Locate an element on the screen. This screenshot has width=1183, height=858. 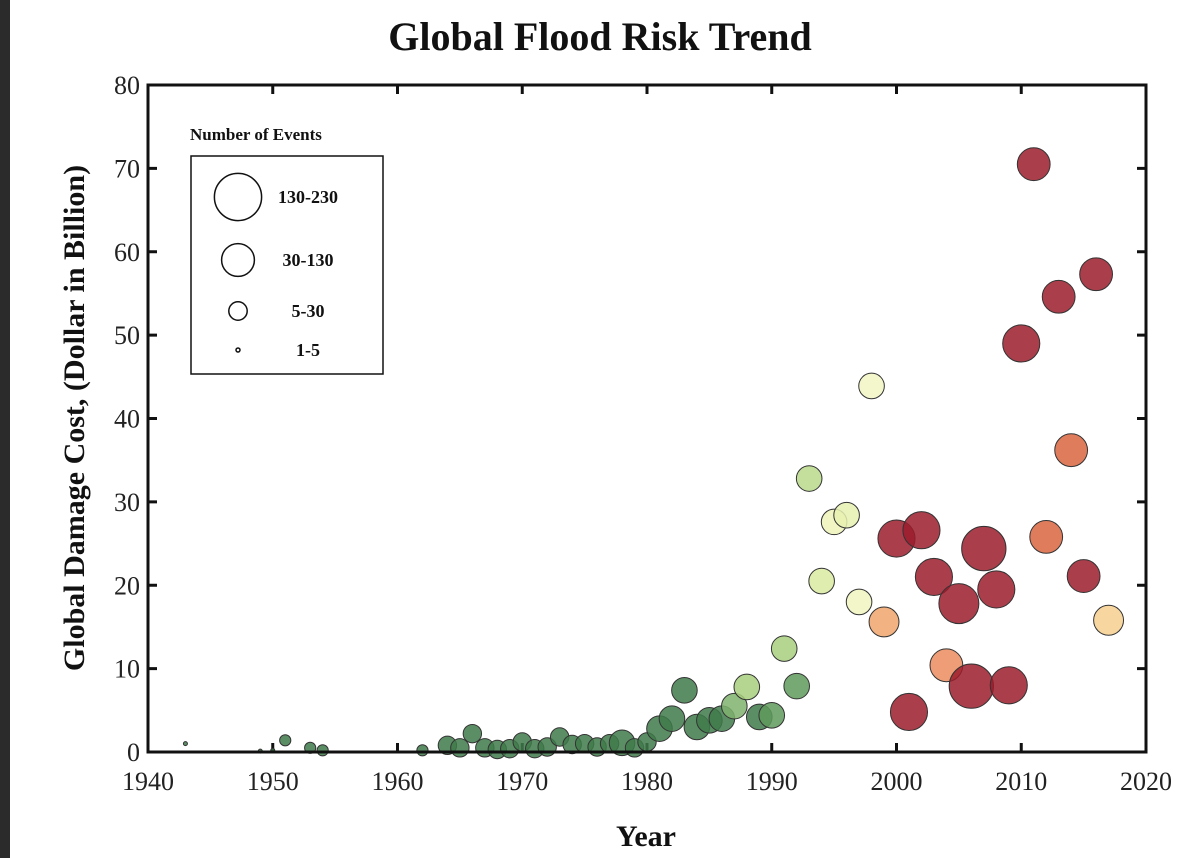
y-tick-label: 50 is located at coordinates (127, 335).